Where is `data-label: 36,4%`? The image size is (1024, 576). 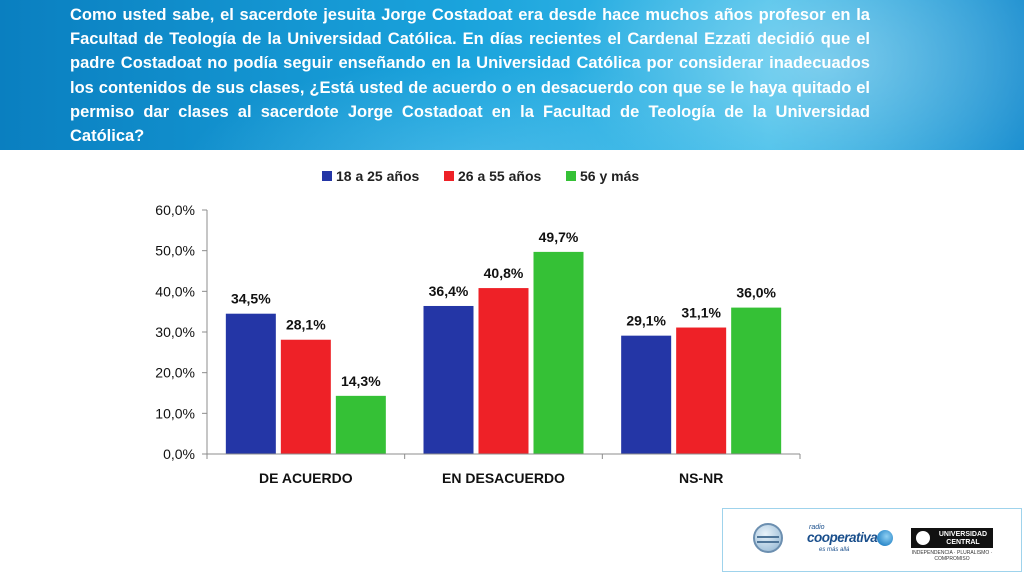
data-label: 36,4% is located at coordinates (449, 291).